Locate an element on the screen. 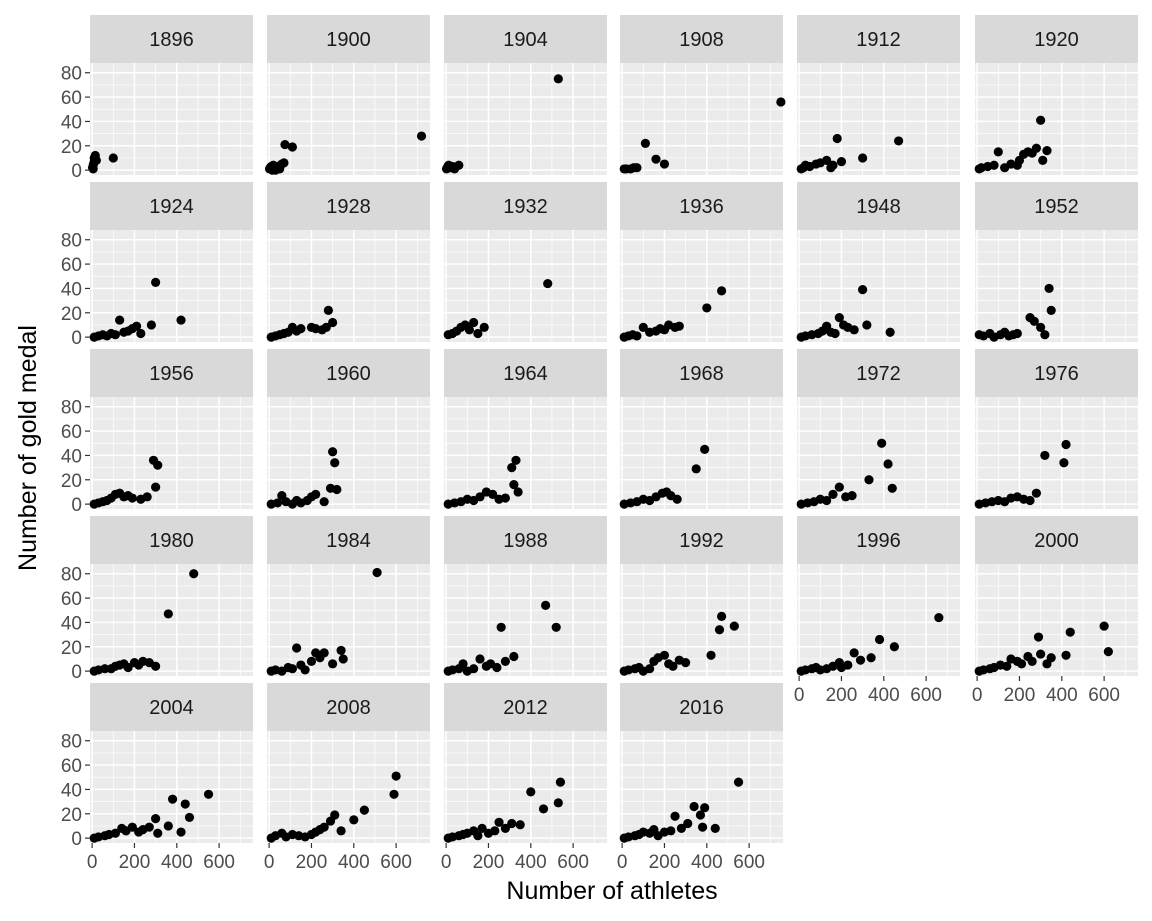  y-tick-label: 80 is located at coordinates (71, 74).